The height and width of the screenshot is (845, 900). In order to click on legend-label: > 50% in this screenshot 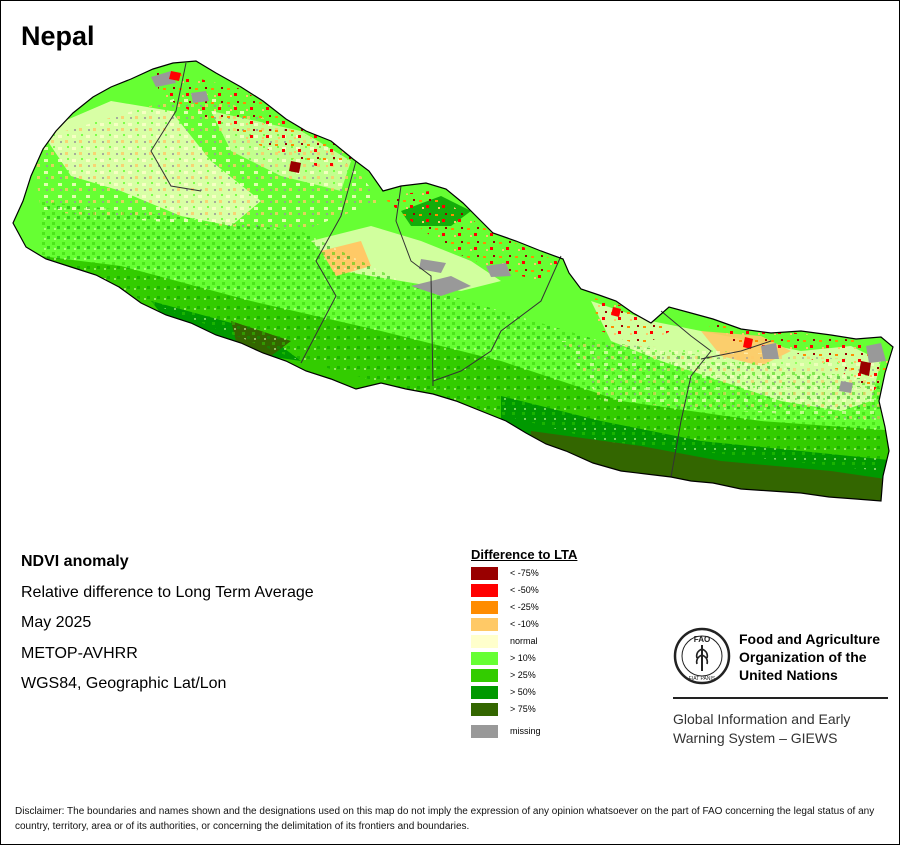, I will do `click(523, 692)`.